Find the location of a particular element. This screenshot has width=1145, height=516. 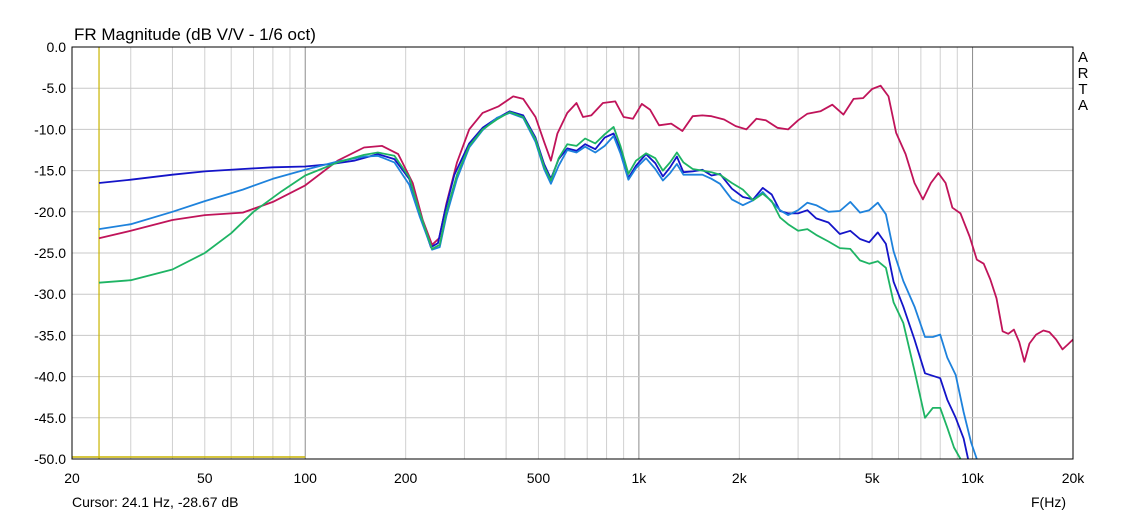

brand-letter: T is located at coordinates (1082, 89).